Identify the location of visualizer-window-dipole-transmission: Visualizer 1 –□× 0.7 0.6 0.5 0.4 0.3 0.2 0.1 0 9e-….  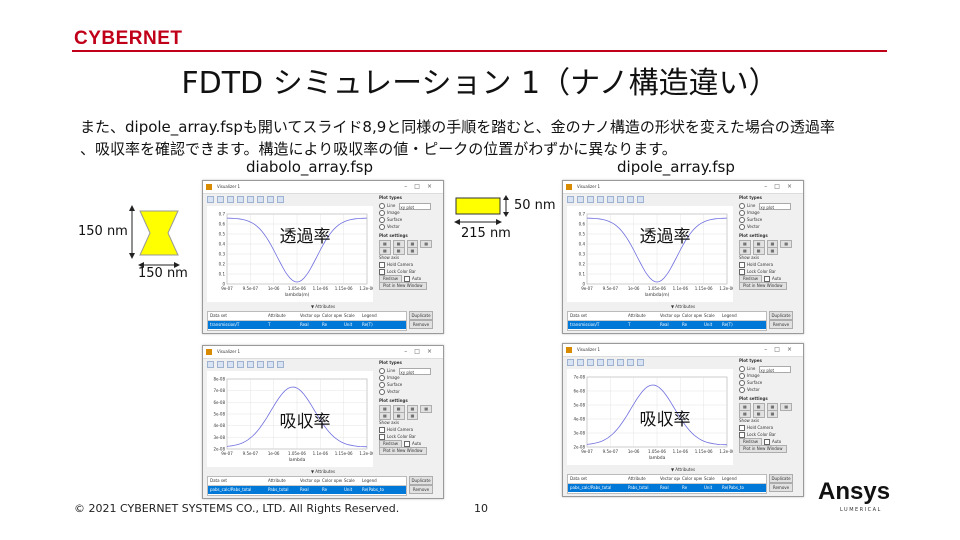
(683, 257).